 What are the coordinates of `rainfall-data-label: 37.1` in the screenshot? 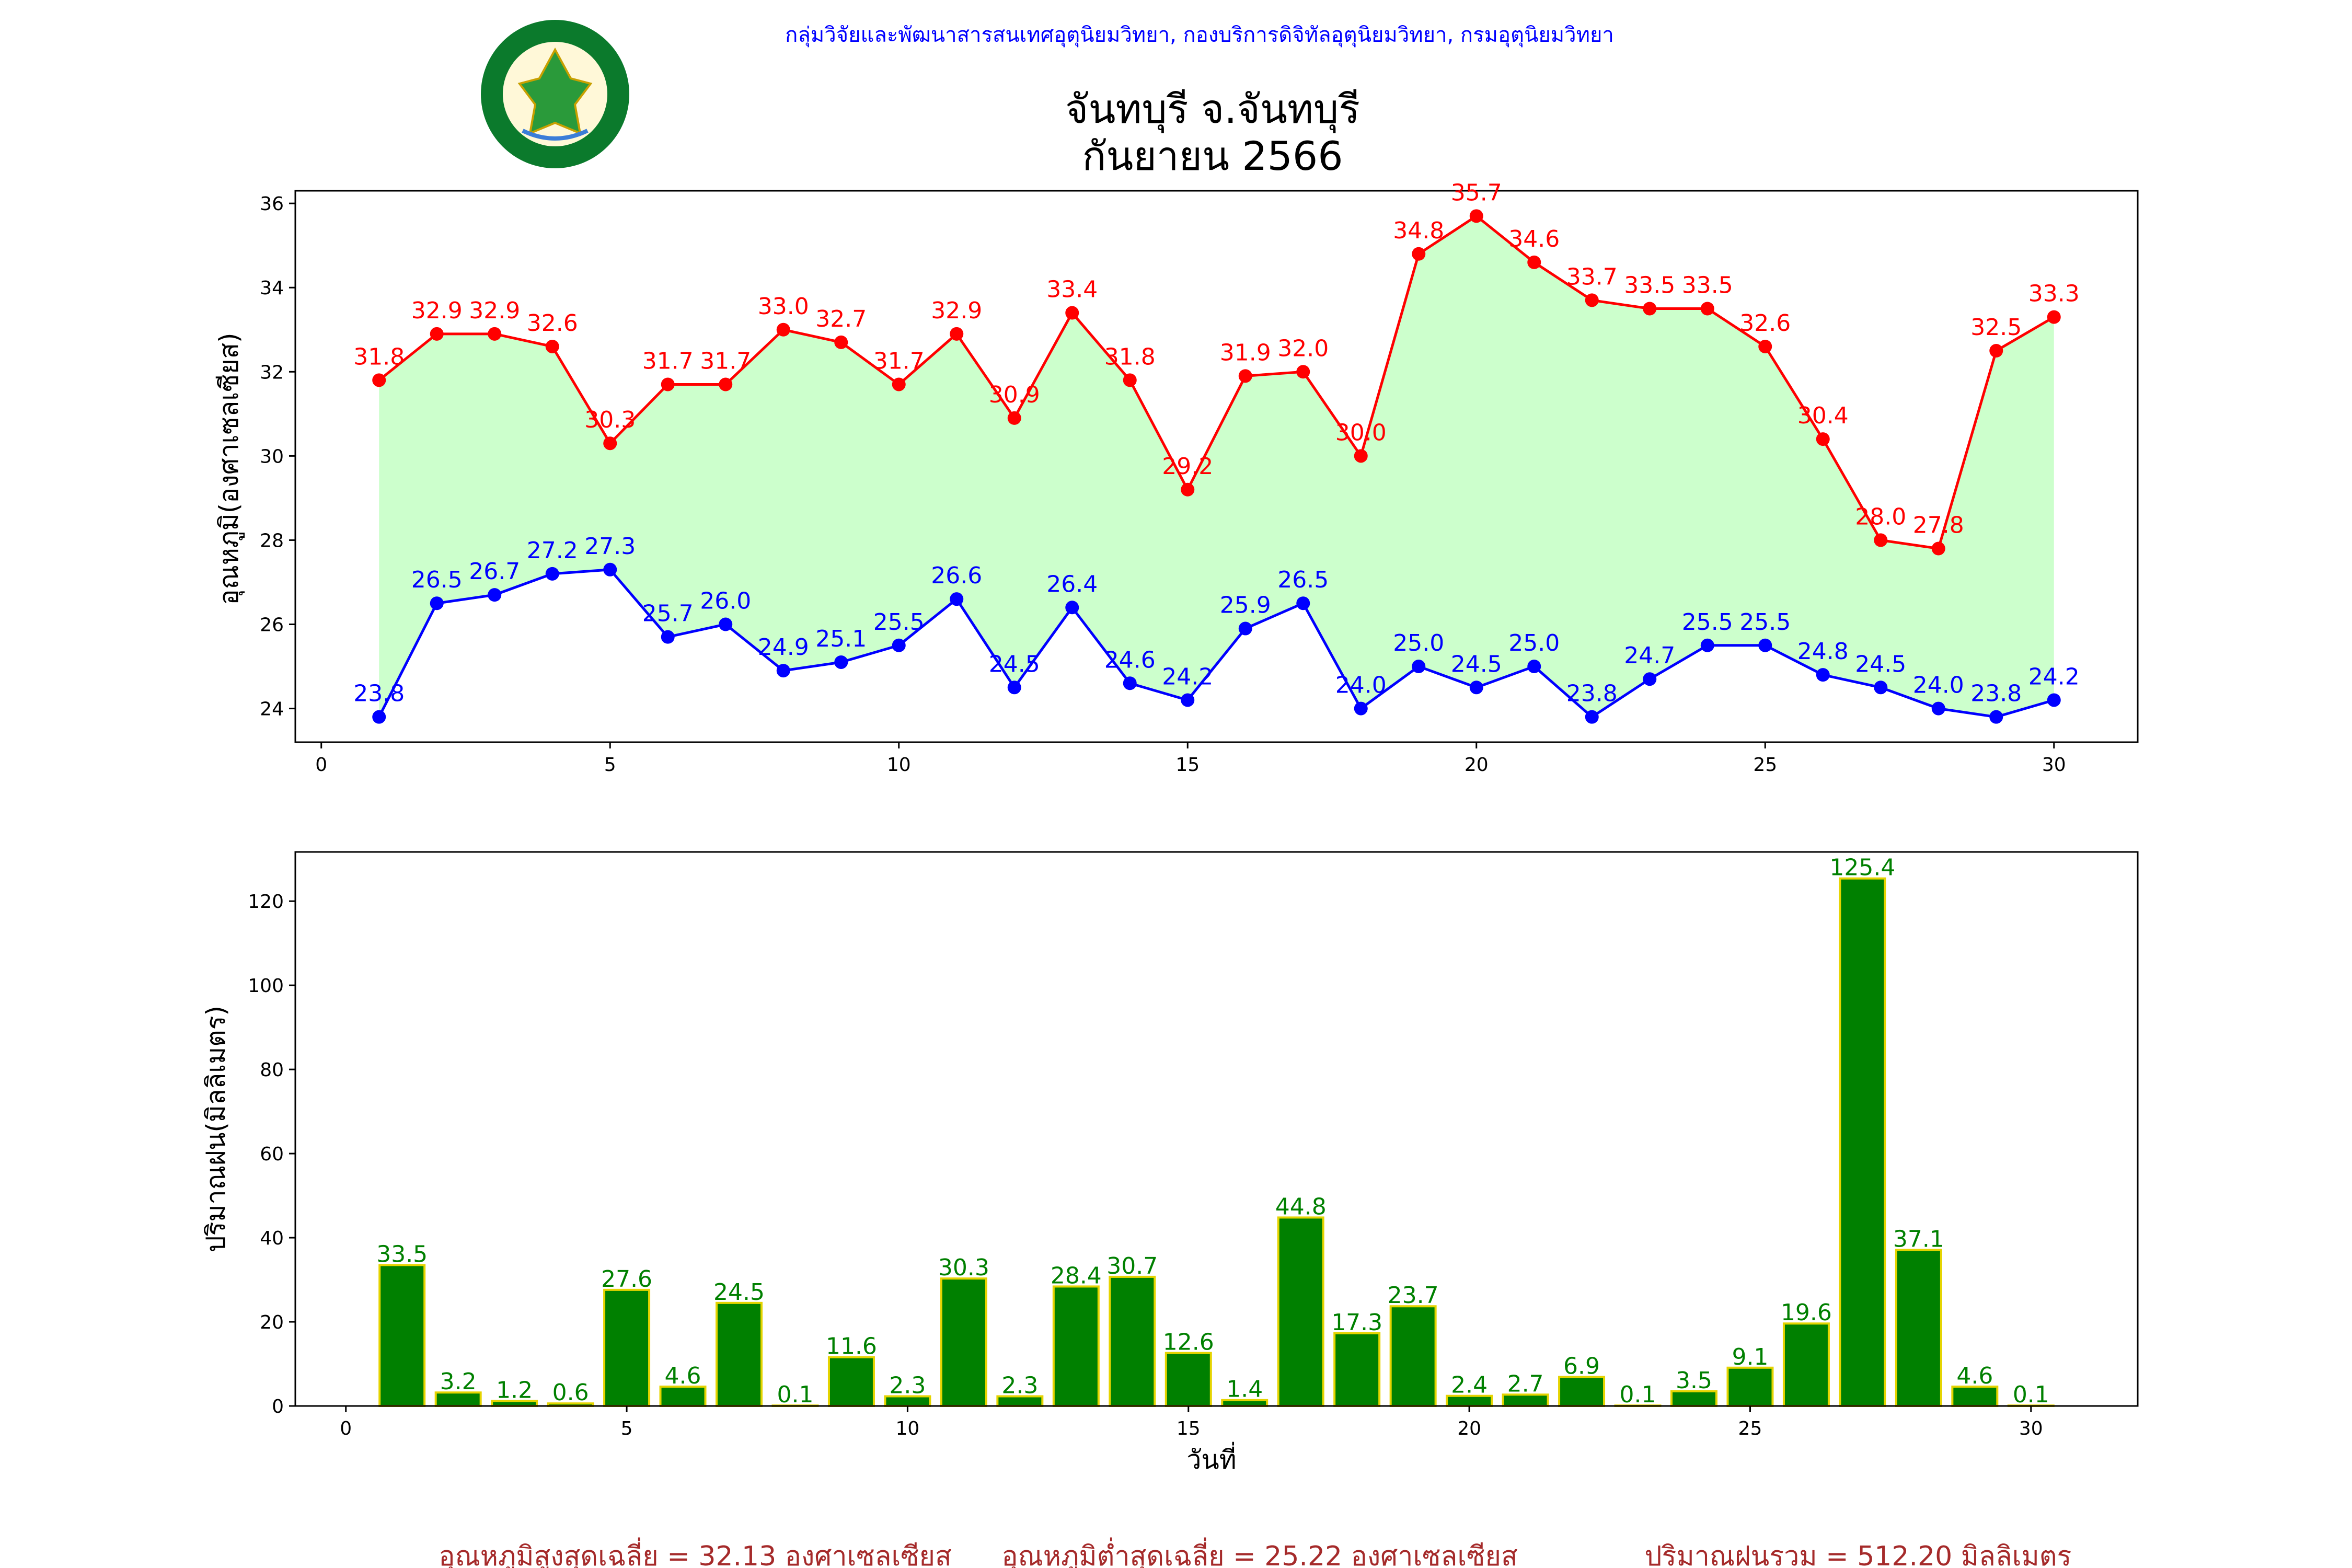 It's located at (1918, 1239).